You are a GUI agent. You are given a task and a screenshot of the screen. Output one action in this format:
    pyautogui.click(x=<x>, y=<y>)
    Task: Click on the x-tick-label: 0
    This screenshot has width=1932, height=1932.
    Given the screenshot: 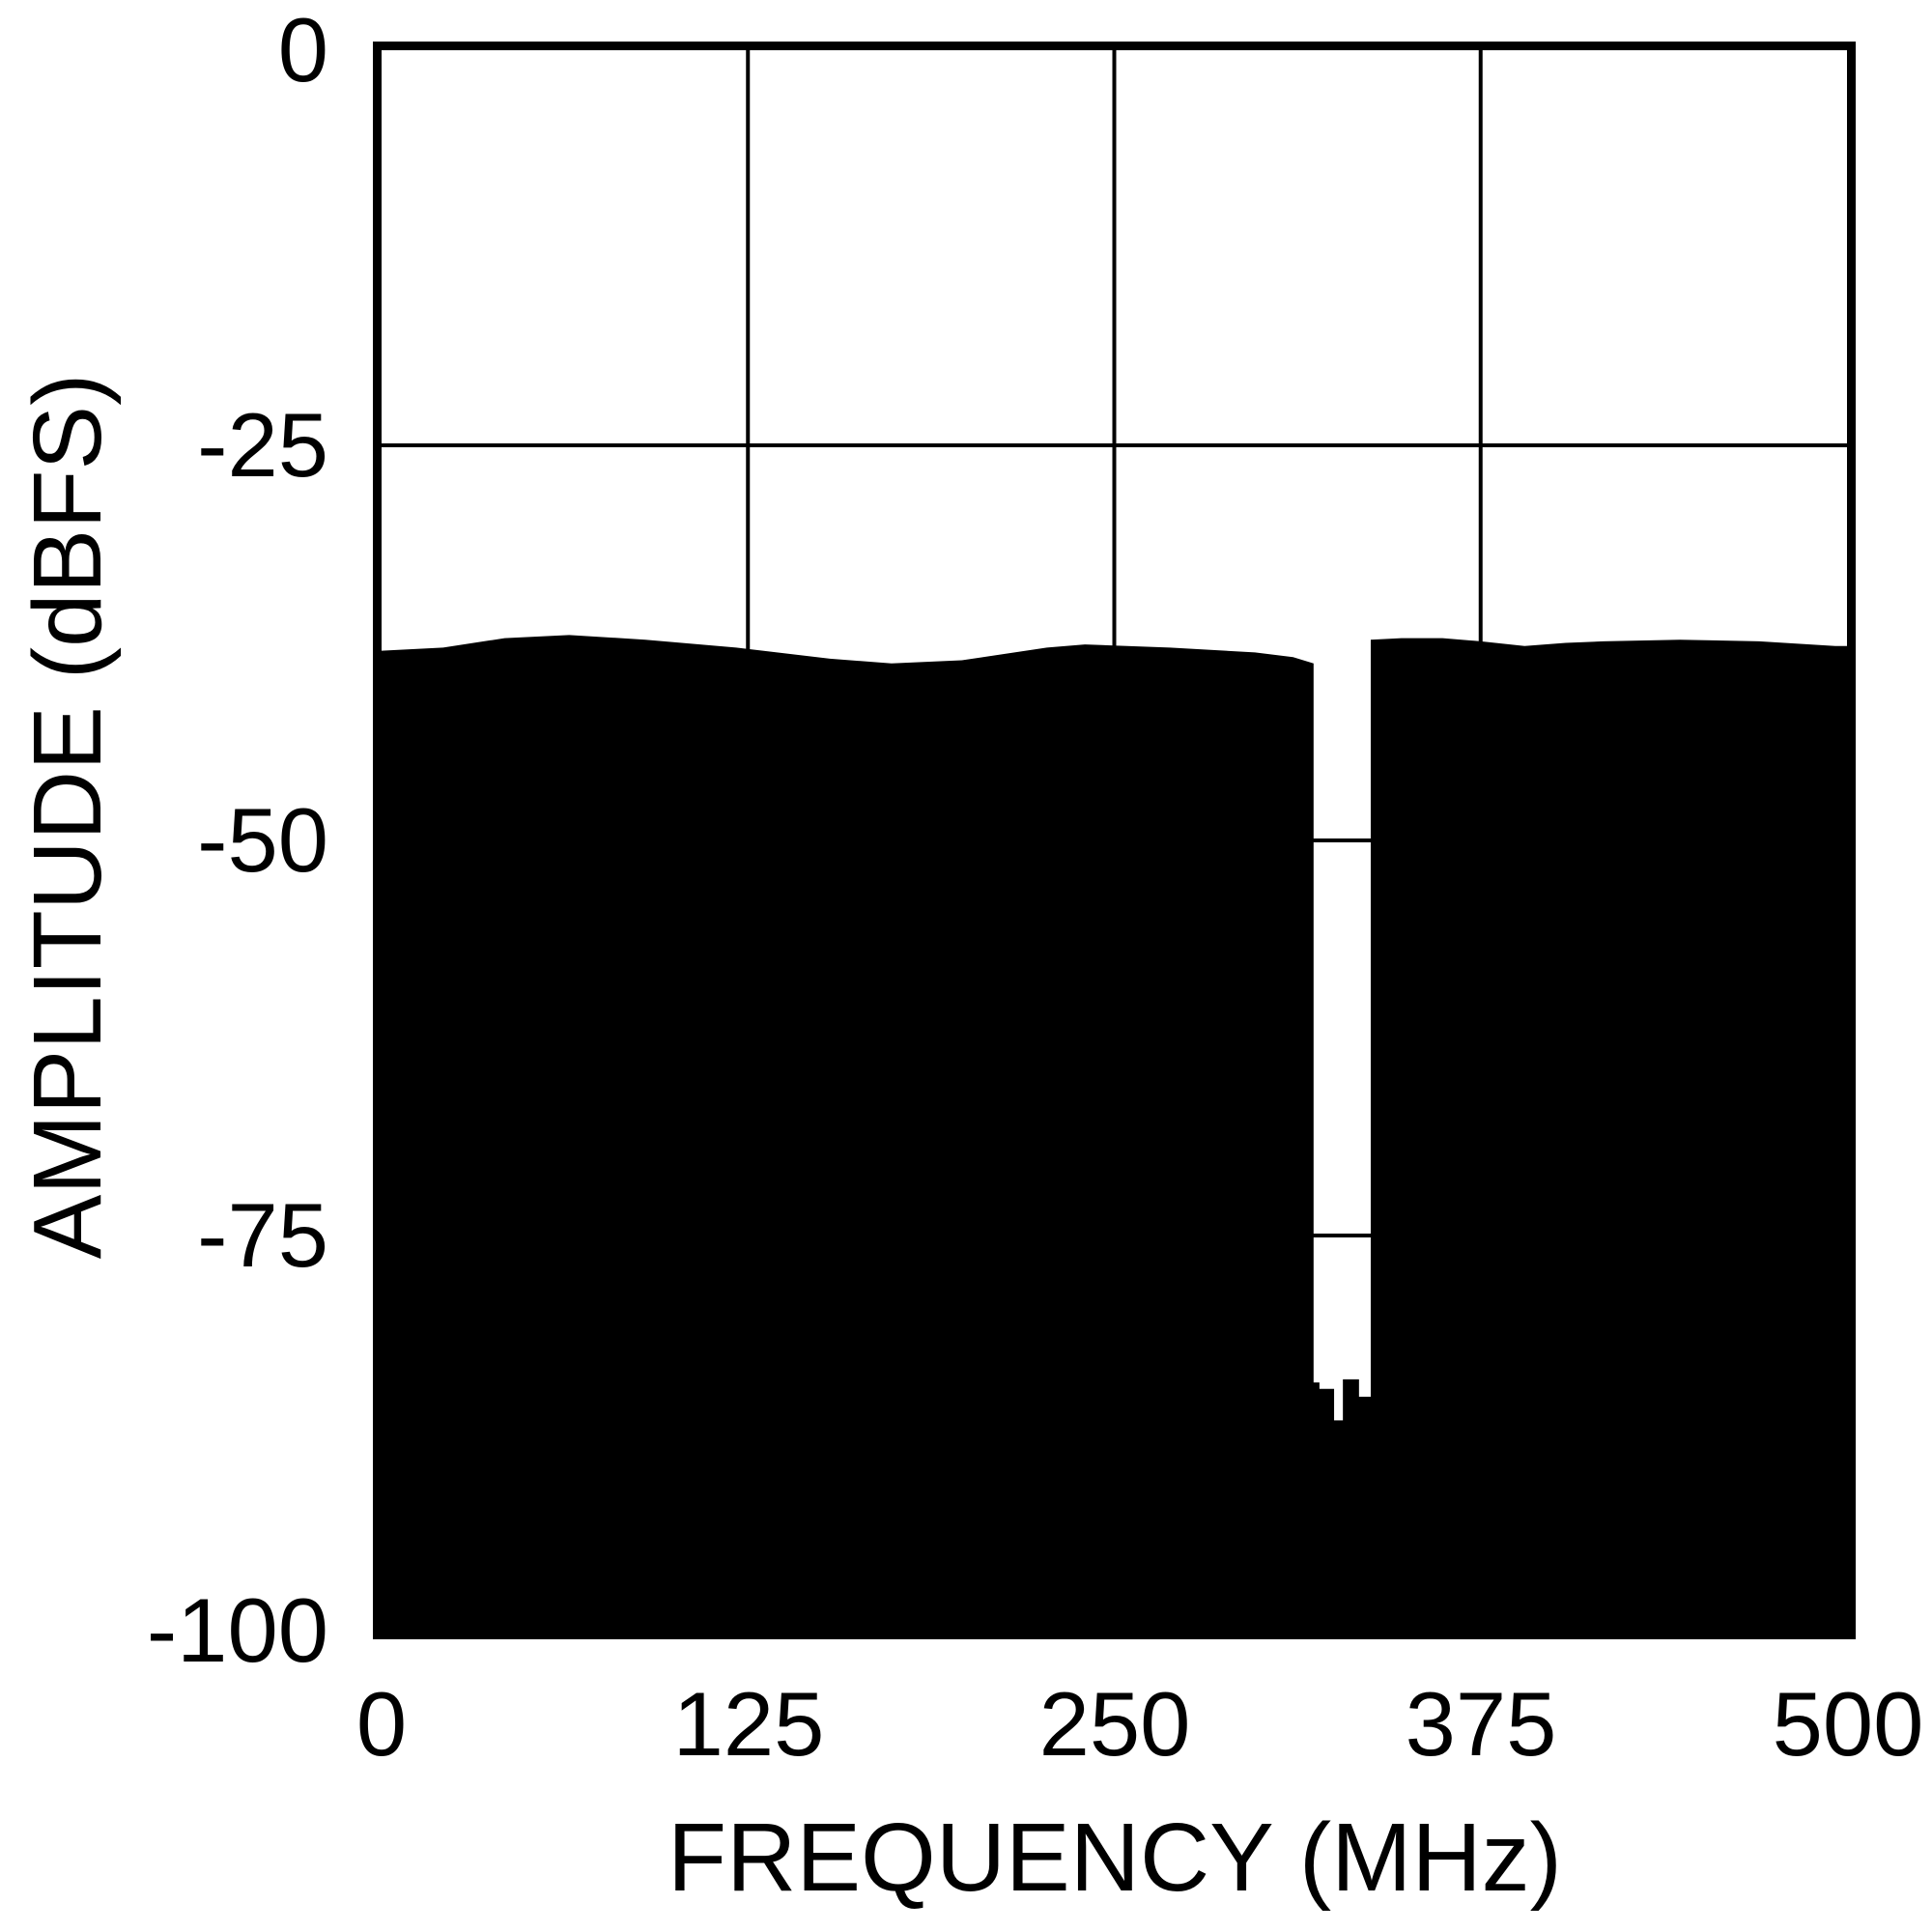 What is the action you would take?
    pyautogui.click(x=381, y=1724)
    